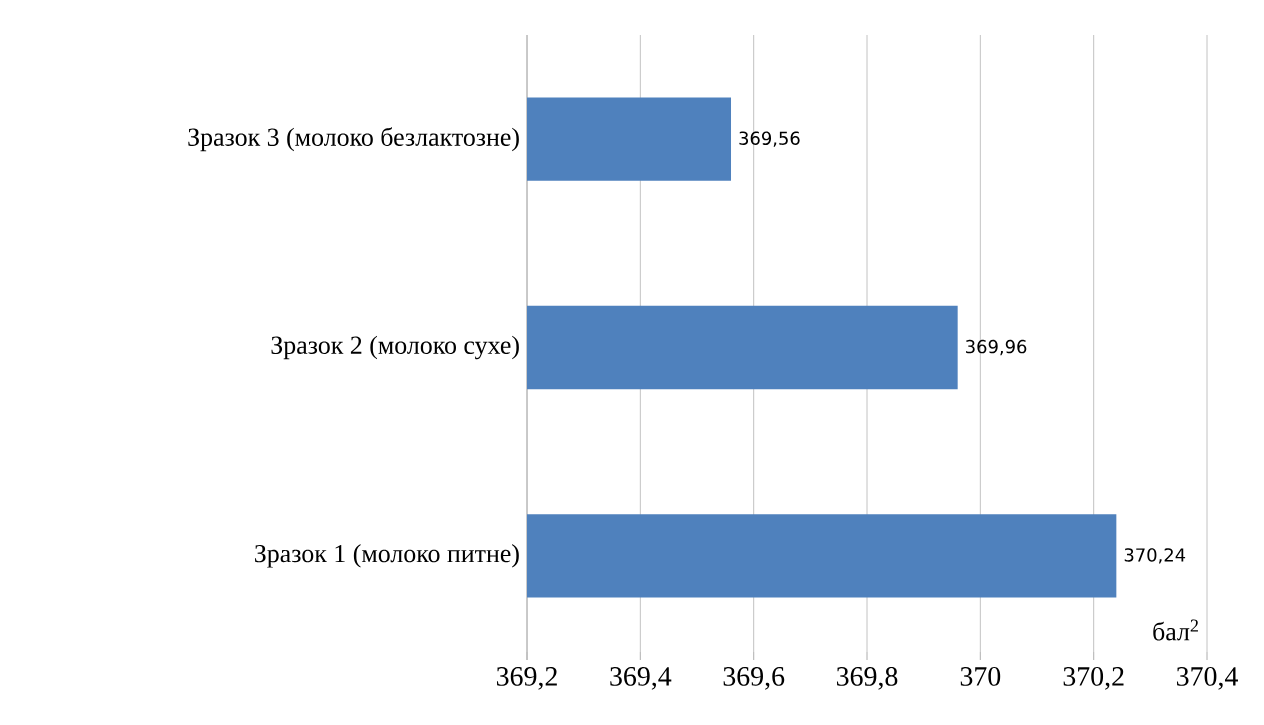  I want to click on x-tick-label: 369,8, so click(867, 678).